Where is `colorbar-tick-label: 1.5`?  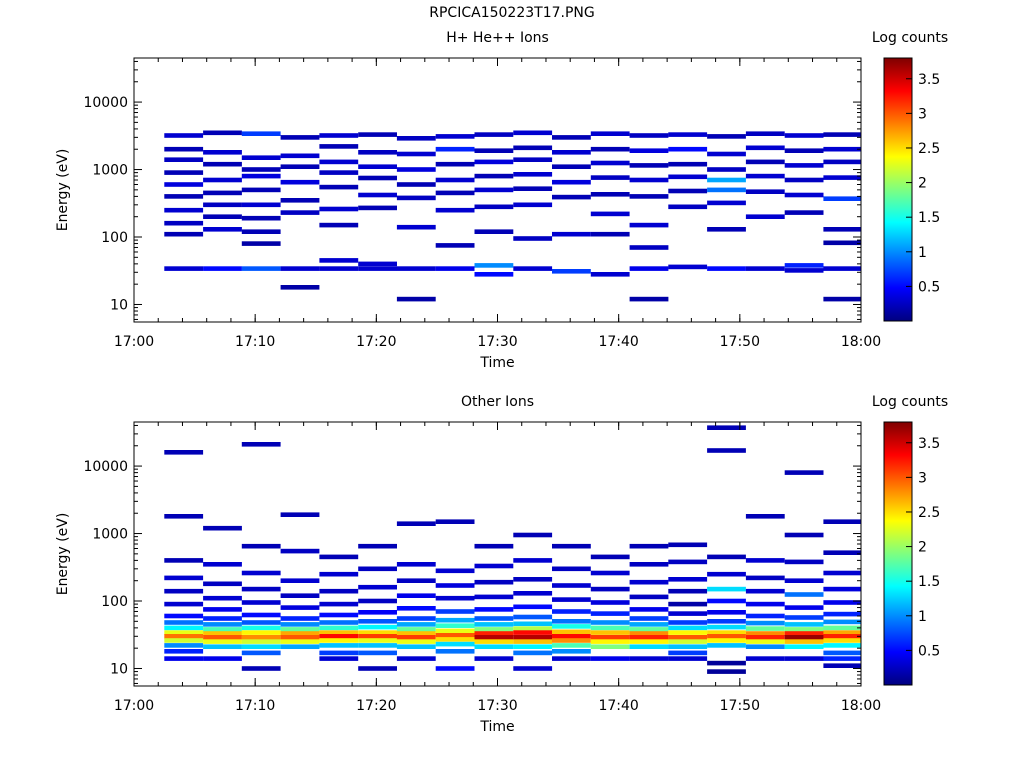 colorbar-tick-label: 1.5 is located at coordinates (929, 218).